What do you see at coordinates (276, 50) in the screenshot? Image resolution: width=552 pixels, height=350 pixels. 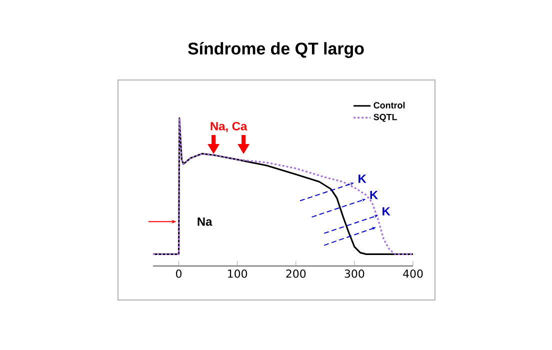 I see `chart-title: Síndrome de QT largo` at bounding box center [276, 50].